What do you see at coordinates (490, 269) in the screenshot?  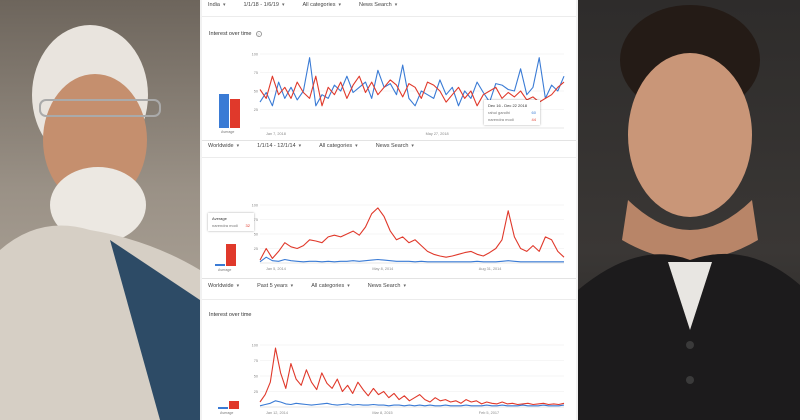 I see `x-tick-label: Aug 31, 2014` at bounding box center [490, 269].